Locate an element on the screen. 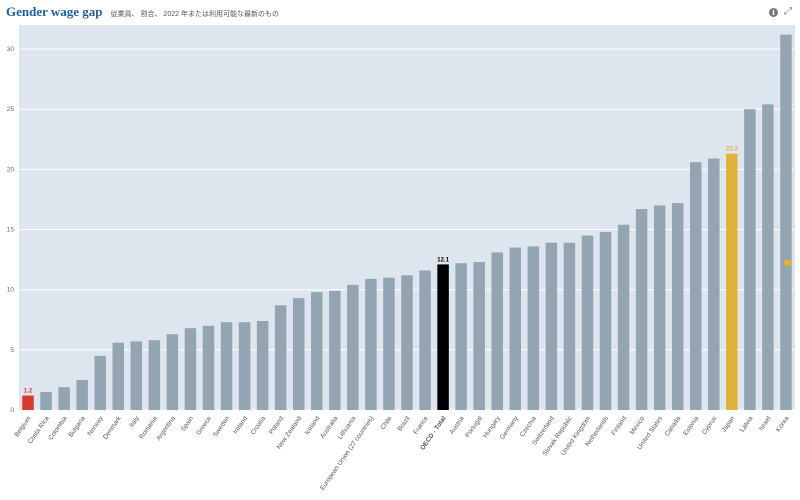  x-tick-label: Korea is located at coordinates (783, 424).